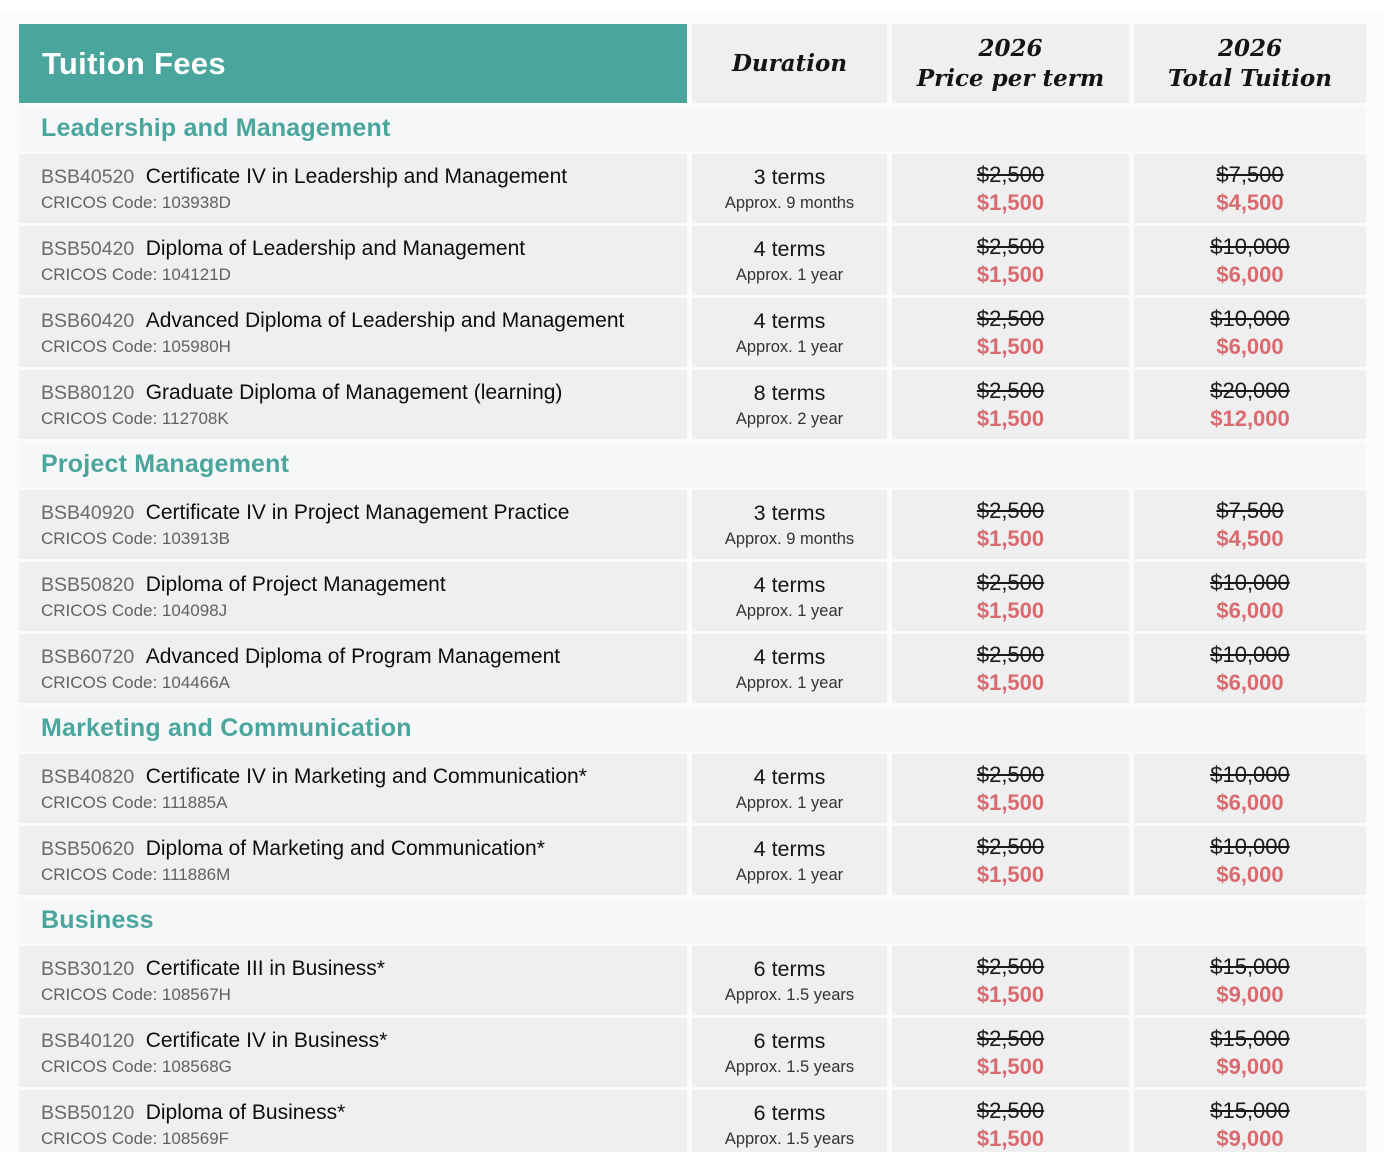 This screenshot has width=1384, height=1152. I want to click on course-code: BSB40120, so click(88, 1040).